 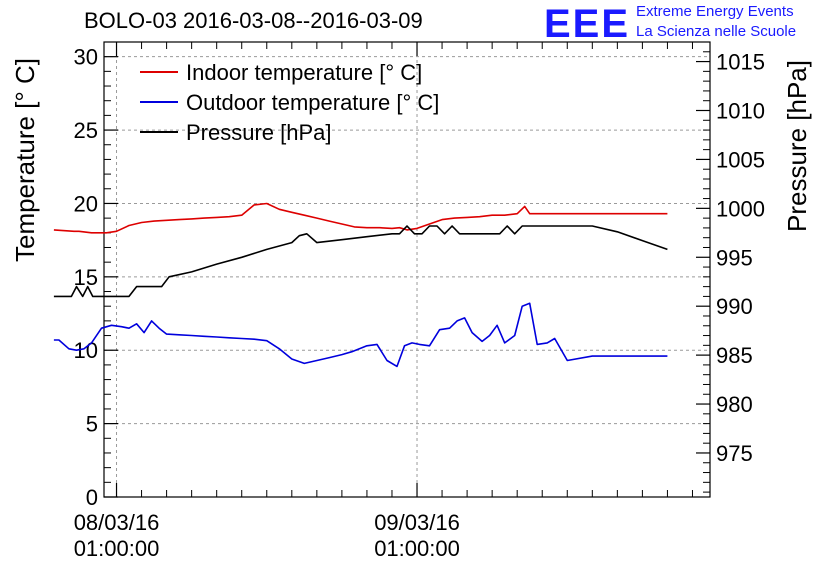 What do you see at coordinates (740, 159) in the screenshot?
I see `y-right-tick-label: 1005` at bounding box center [740, 159].